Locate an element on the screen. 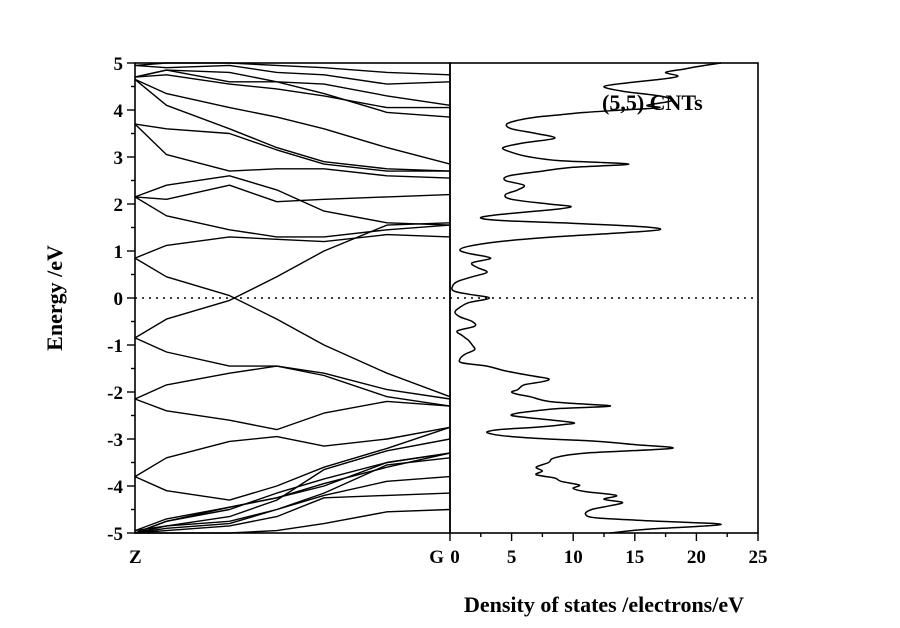 Image resolution: width=900 pixels, height=628 pixels. y-tick-label: -1 is located at coordinates (115, 346).